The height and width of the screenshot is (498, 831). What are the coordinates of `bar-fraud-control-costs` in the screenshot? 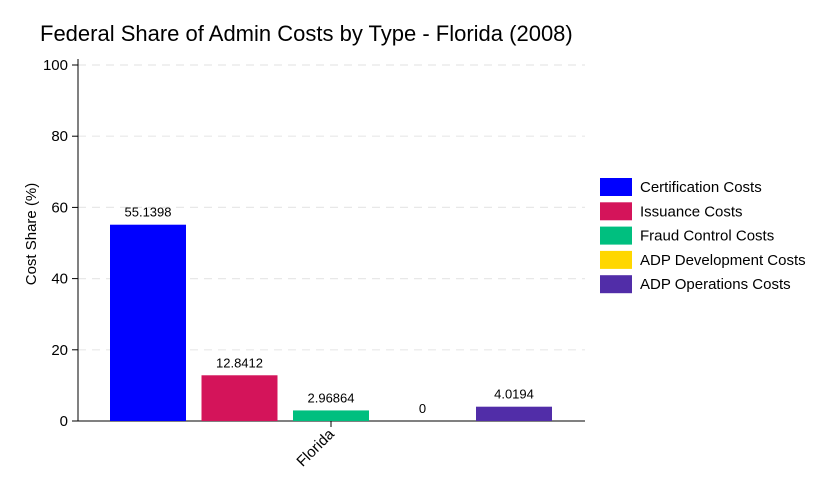 It's located at (331, 415).